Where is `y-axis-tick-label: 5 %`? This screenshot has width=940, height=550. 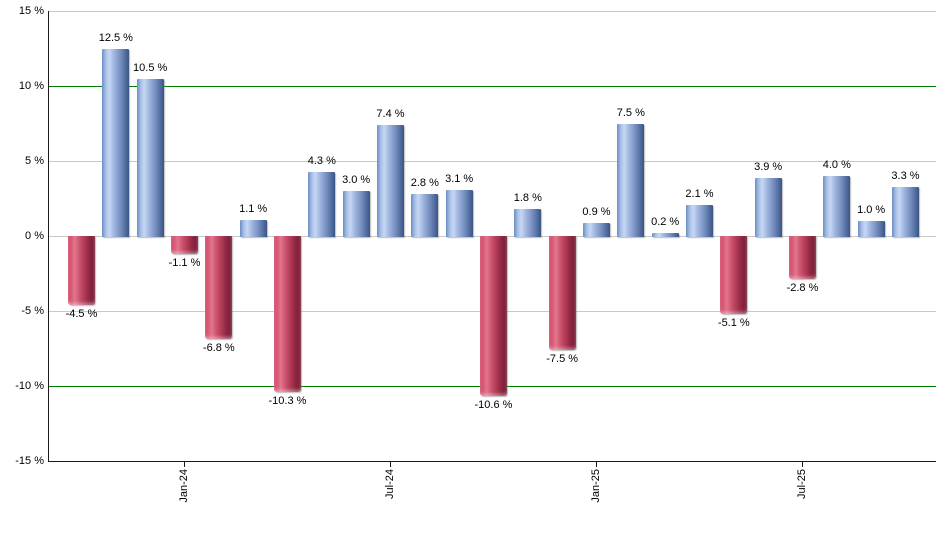 y-axis-tick-label: 5 % is located at coordinates (34, 161).